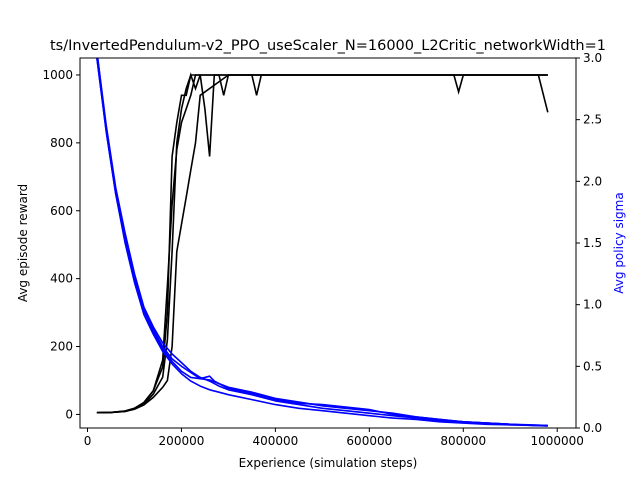 The height and width of the screenshot is (480, 640). Describe the element at coordinates (369, 441) in the screenshot. I see `x-tick-label: 600000` at that location.